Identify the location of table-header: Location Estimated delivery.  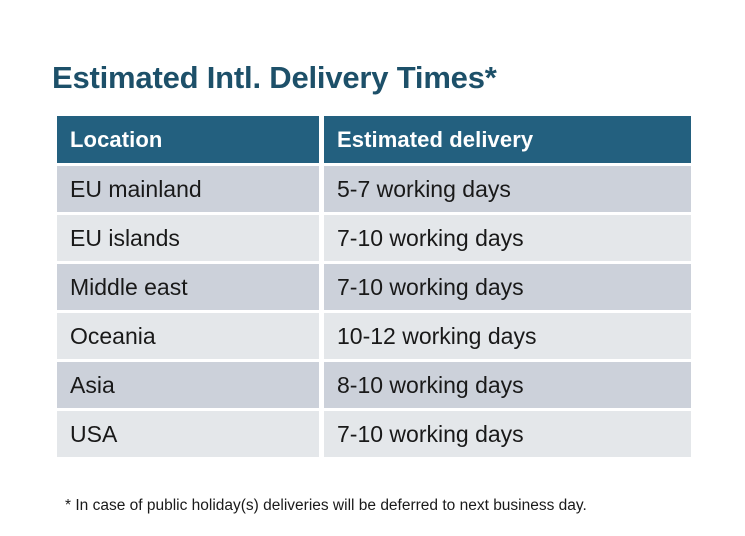
(374, 139).